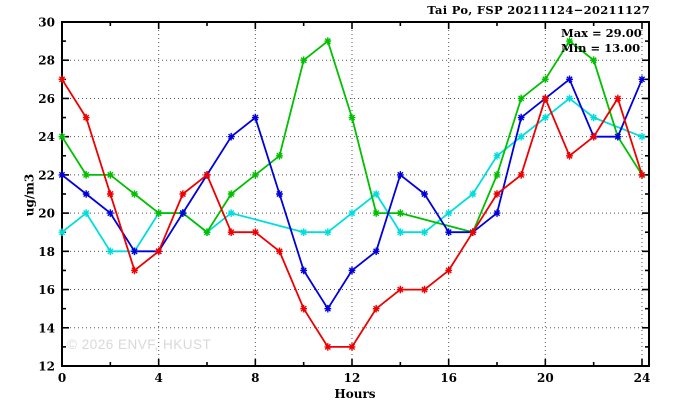  Describe the element at coordinates (46, 99) in the screenshot. I see `y-tick-label: 26` at that location.